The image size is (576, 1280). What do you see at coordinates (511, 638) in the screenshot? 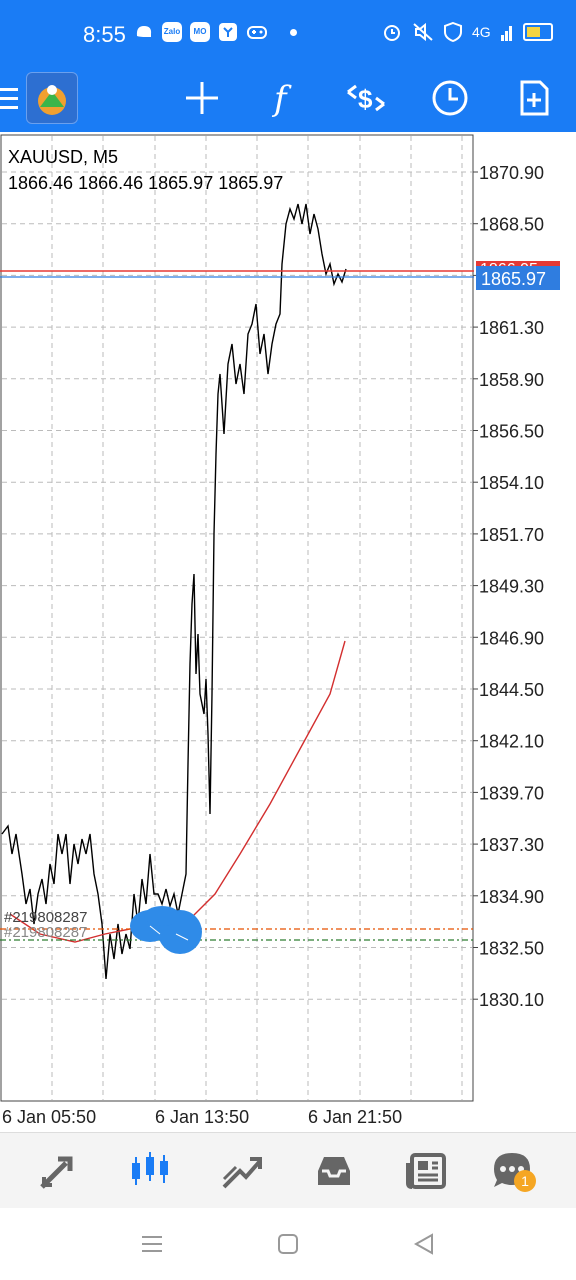
I see `y-tick-label: 1846.90` at bounding box center [511, 638].